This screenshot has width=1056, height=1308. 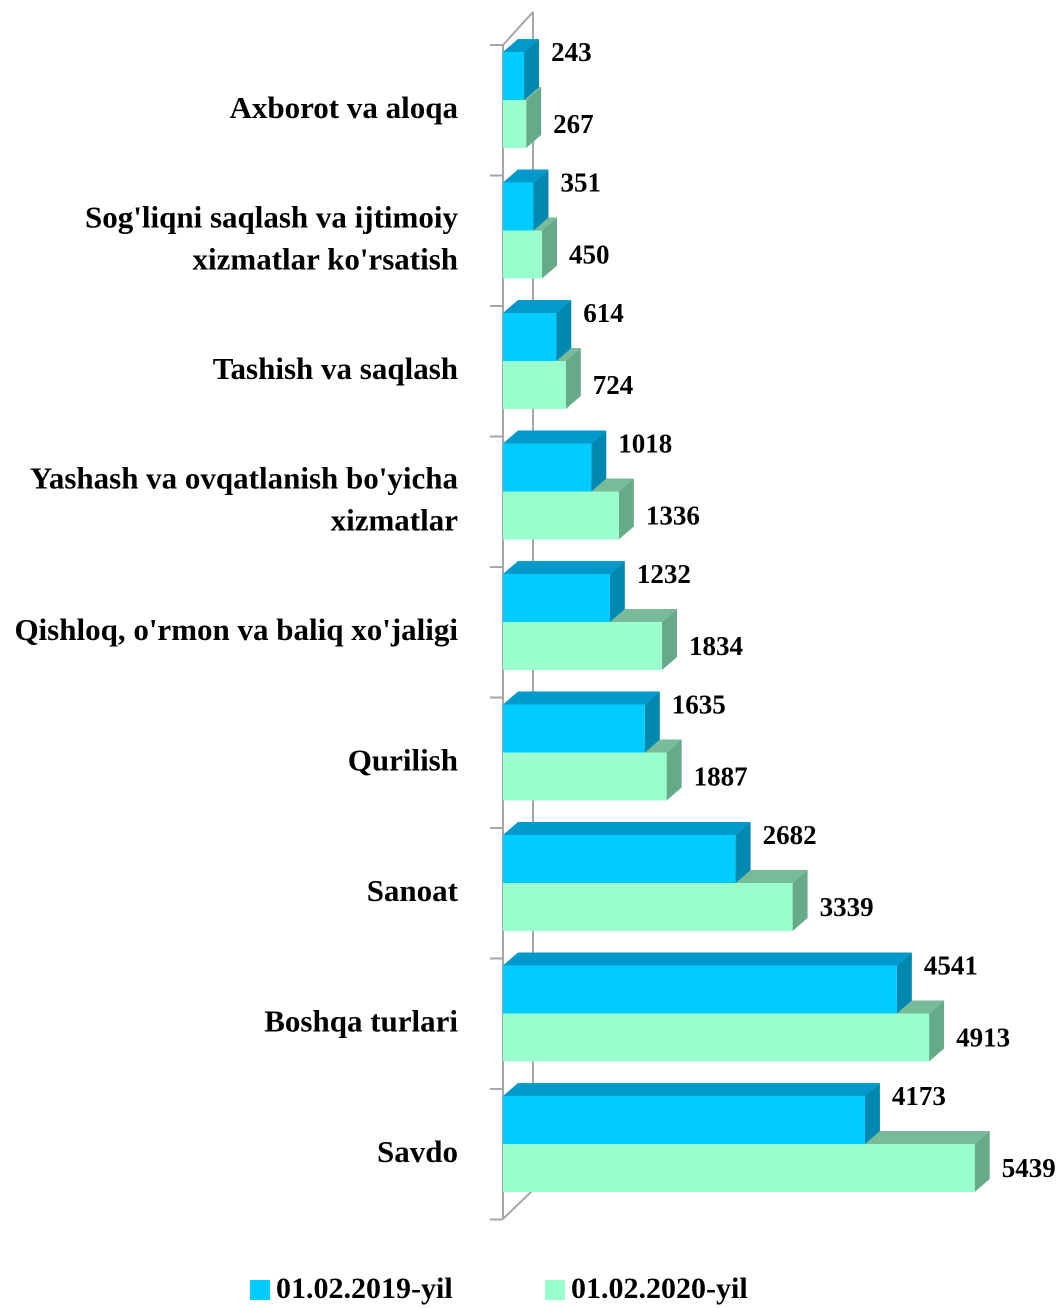 I want to click on value-label: 450, so click(x=589, y=255).